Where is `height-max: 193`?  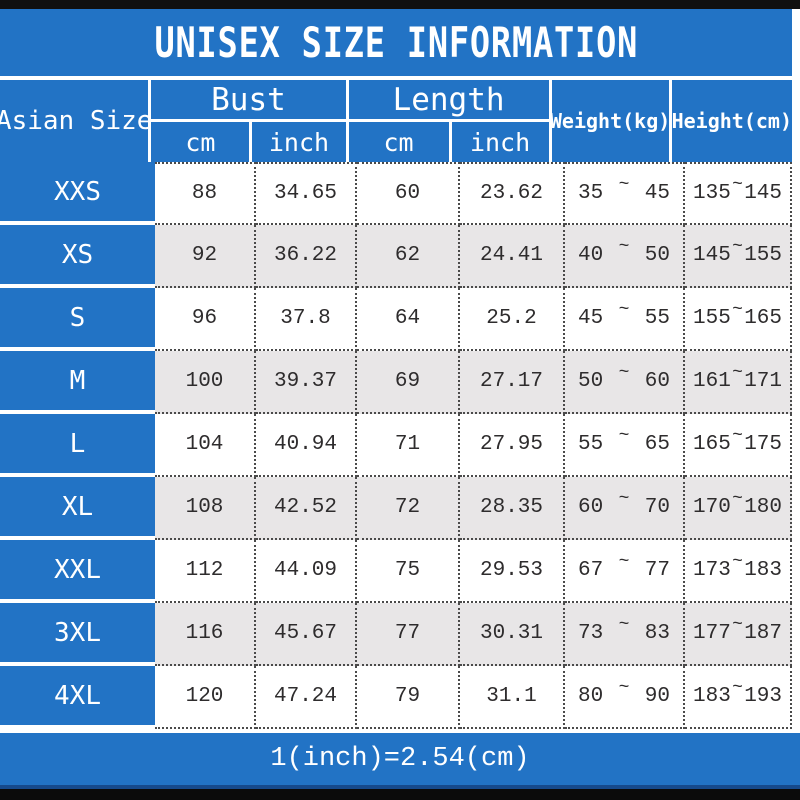
height-max: 193 is located at coordinates (763, 696).